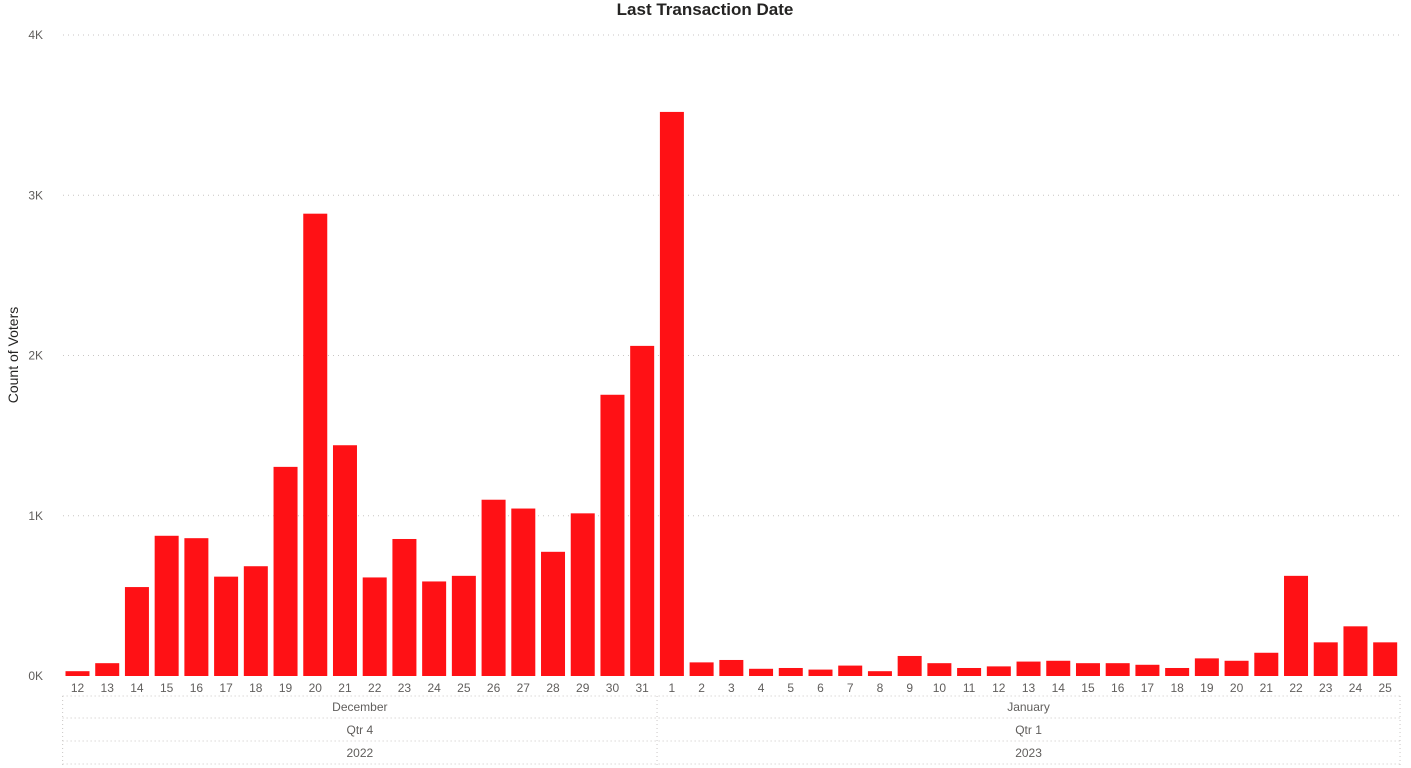  Describe the element at coordinates (850, 688) in the screenshot. I see `x-tick-label: 7` at that location.